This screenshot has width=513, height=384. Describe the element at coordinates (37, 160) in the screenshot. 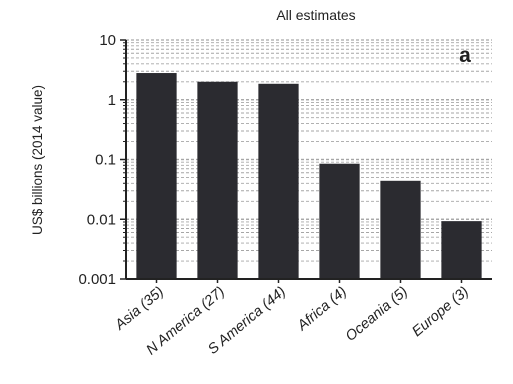

I see `y-axis-label: US$ billions (2014 value)` at that location.